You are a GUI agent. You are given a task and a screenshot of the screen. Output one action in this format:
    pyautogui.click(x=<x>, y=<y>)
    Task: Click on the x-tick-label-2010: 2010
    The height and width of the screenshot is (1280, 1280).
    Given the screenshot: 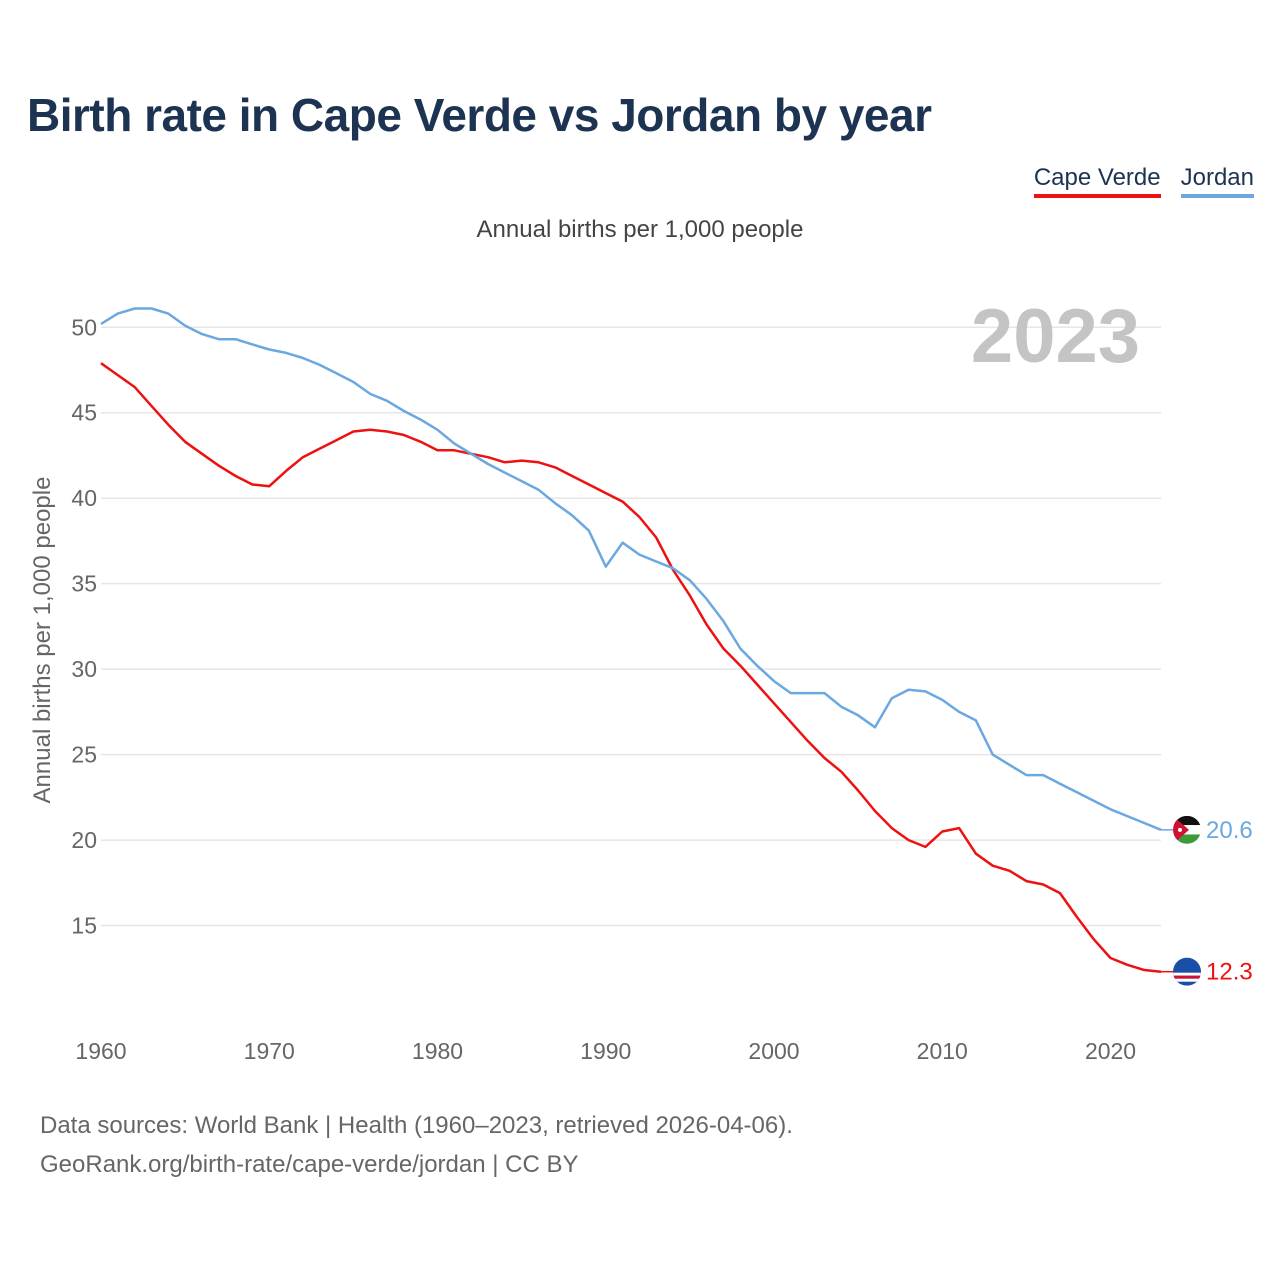 What is the action you would take?
    pyautogui.click(x=942, y=1051)
    